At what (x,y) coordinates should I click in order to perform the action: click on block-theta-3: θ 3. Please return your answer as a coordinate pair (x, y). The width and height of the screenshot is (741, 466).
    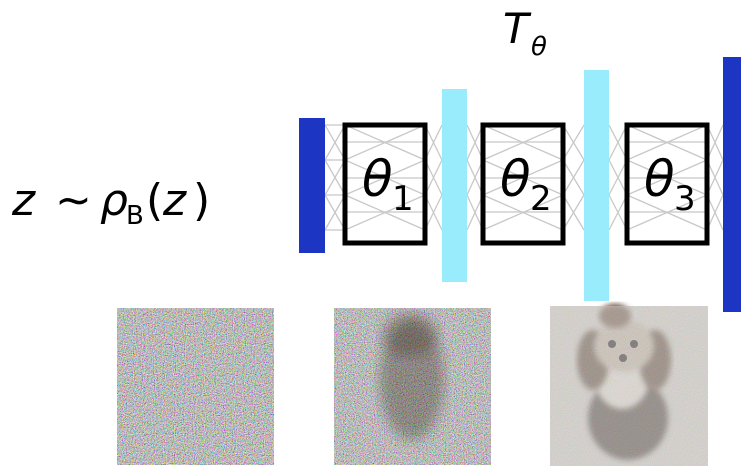
    Looking at the image, I should click on (667, 184).